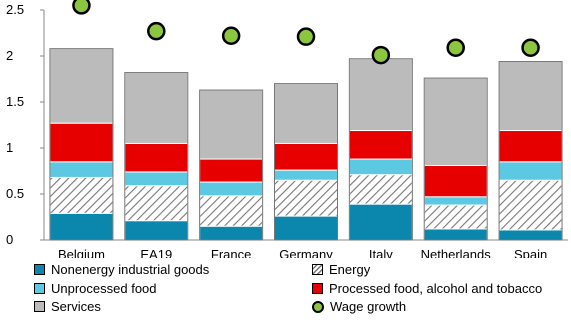  What do you see at coordinates (318, 306) in the screenshot?
I see `legend-marker-icon` at bounding box center [318, 306].